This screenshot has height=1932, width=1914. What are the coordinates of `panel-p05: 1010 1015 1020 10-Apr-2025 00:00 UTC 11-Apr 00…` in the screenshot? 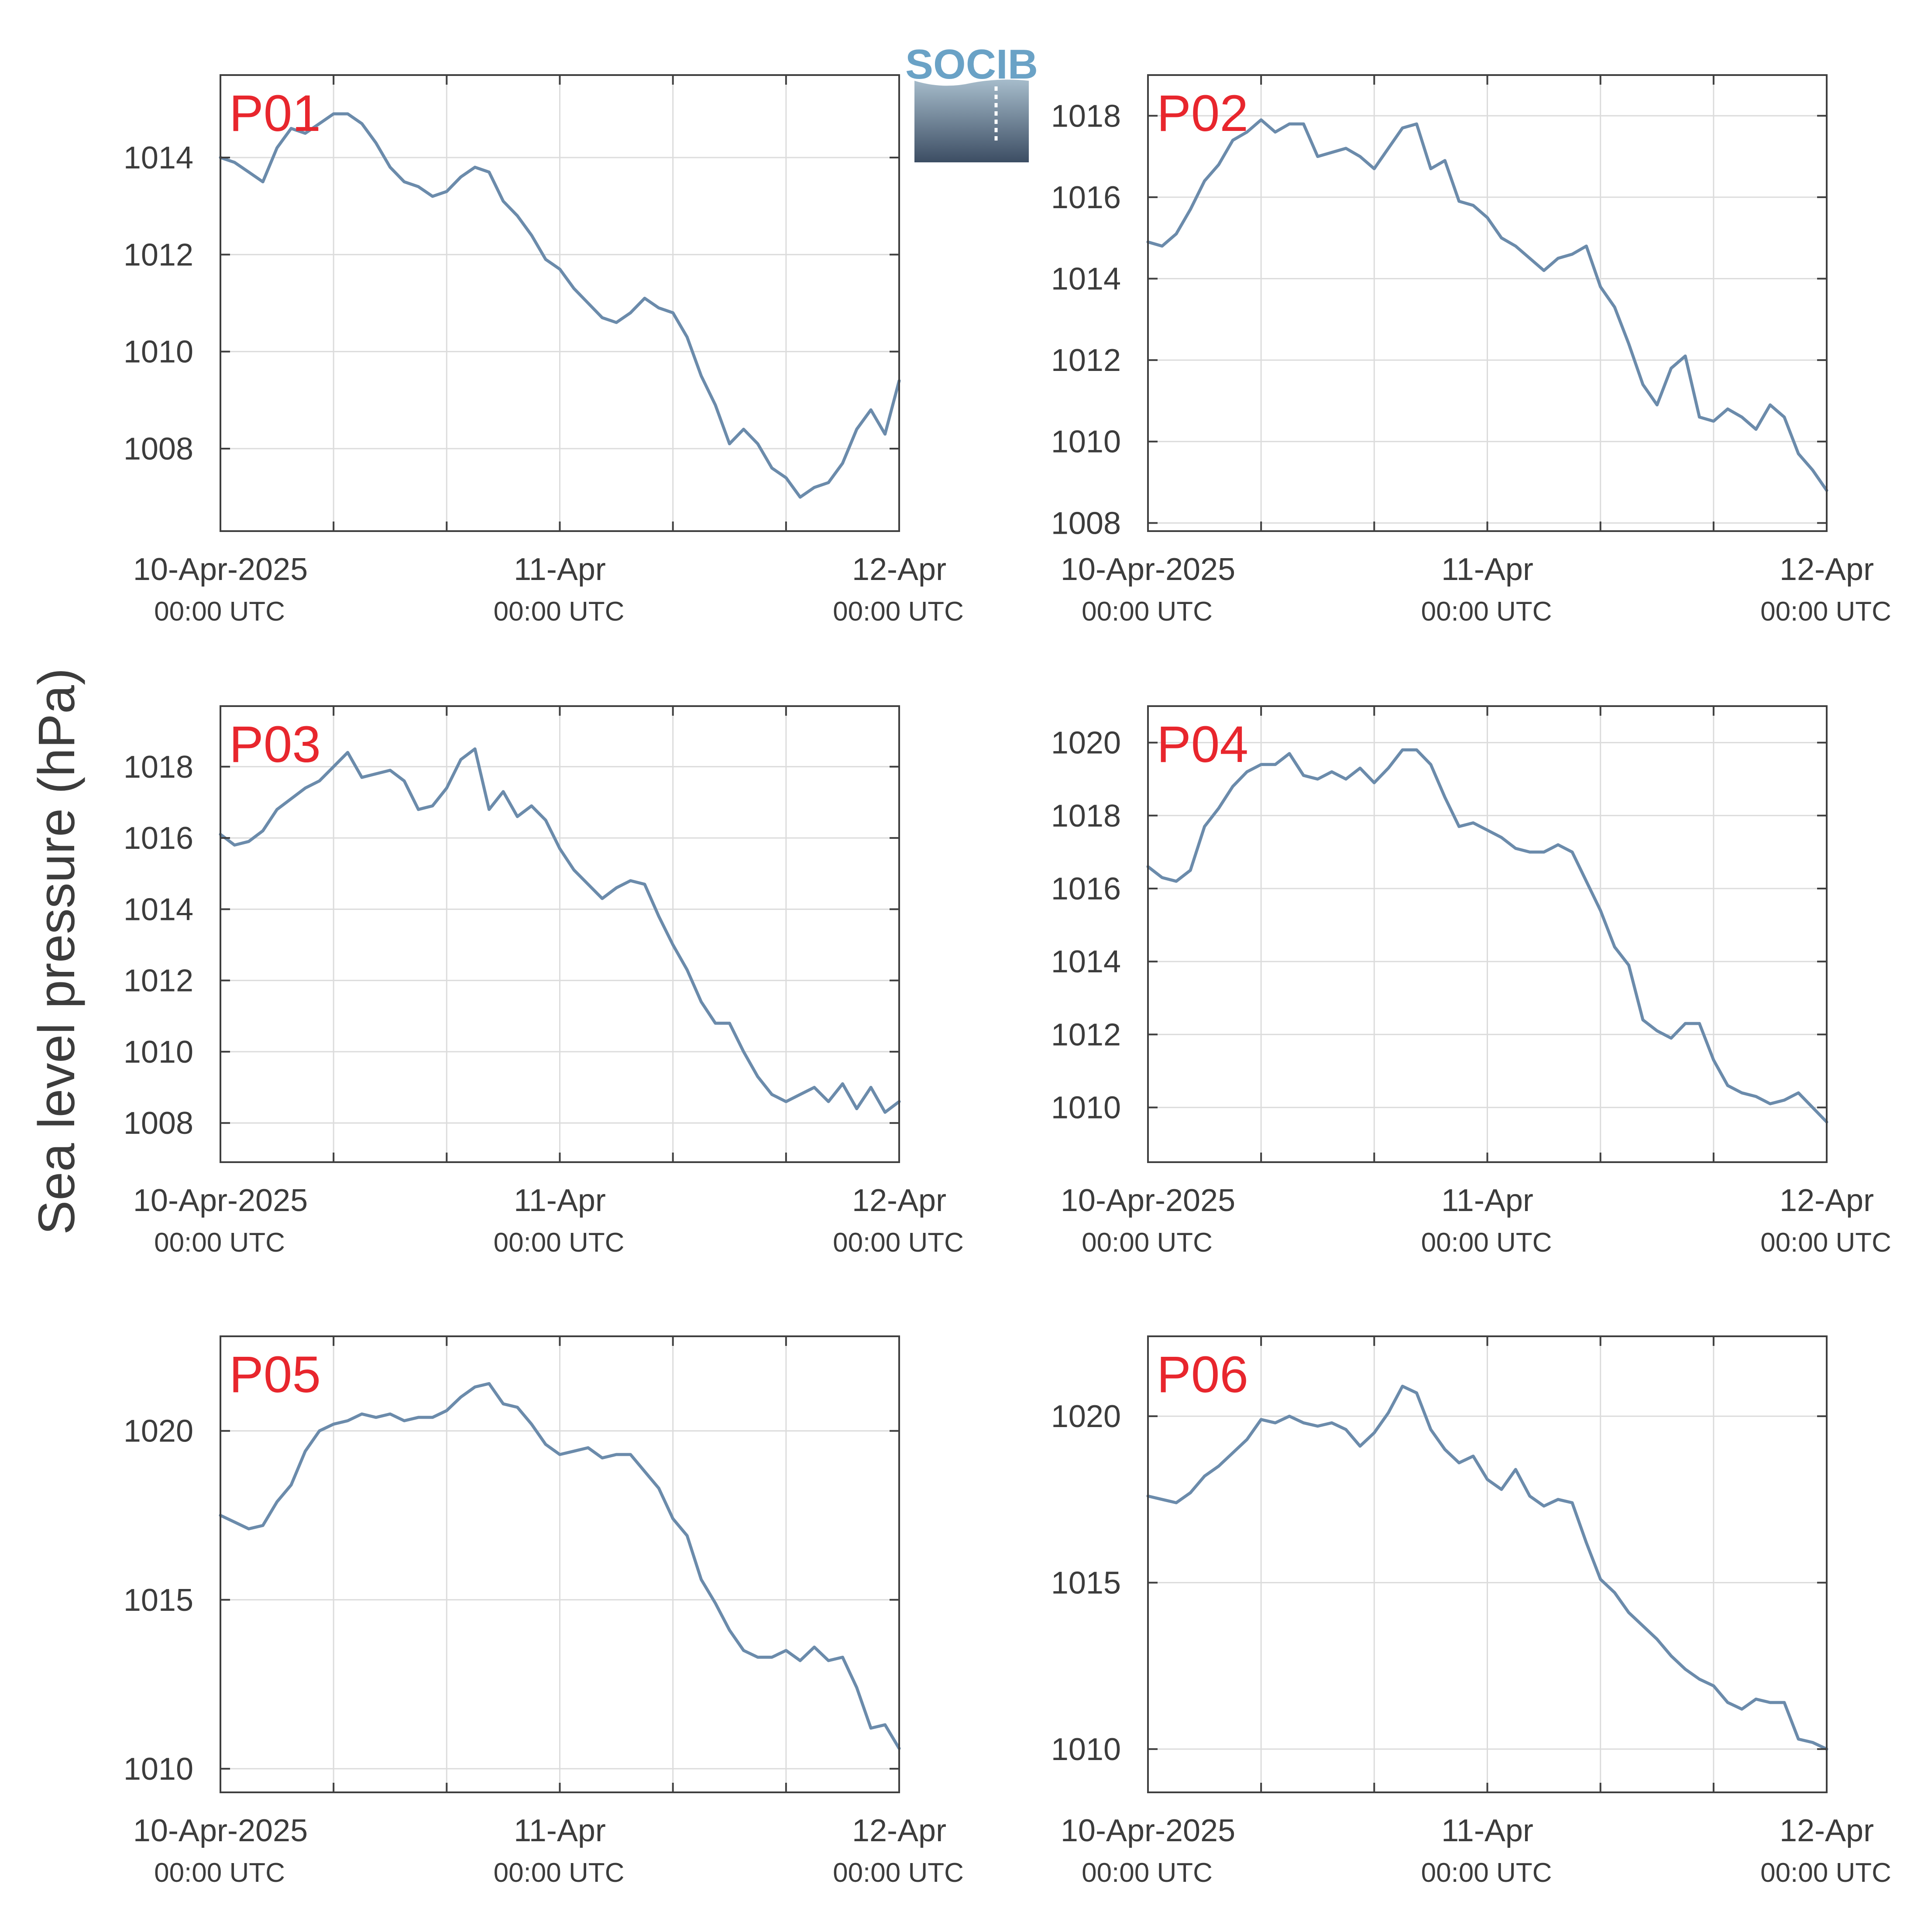 It's located at (544, 1611).